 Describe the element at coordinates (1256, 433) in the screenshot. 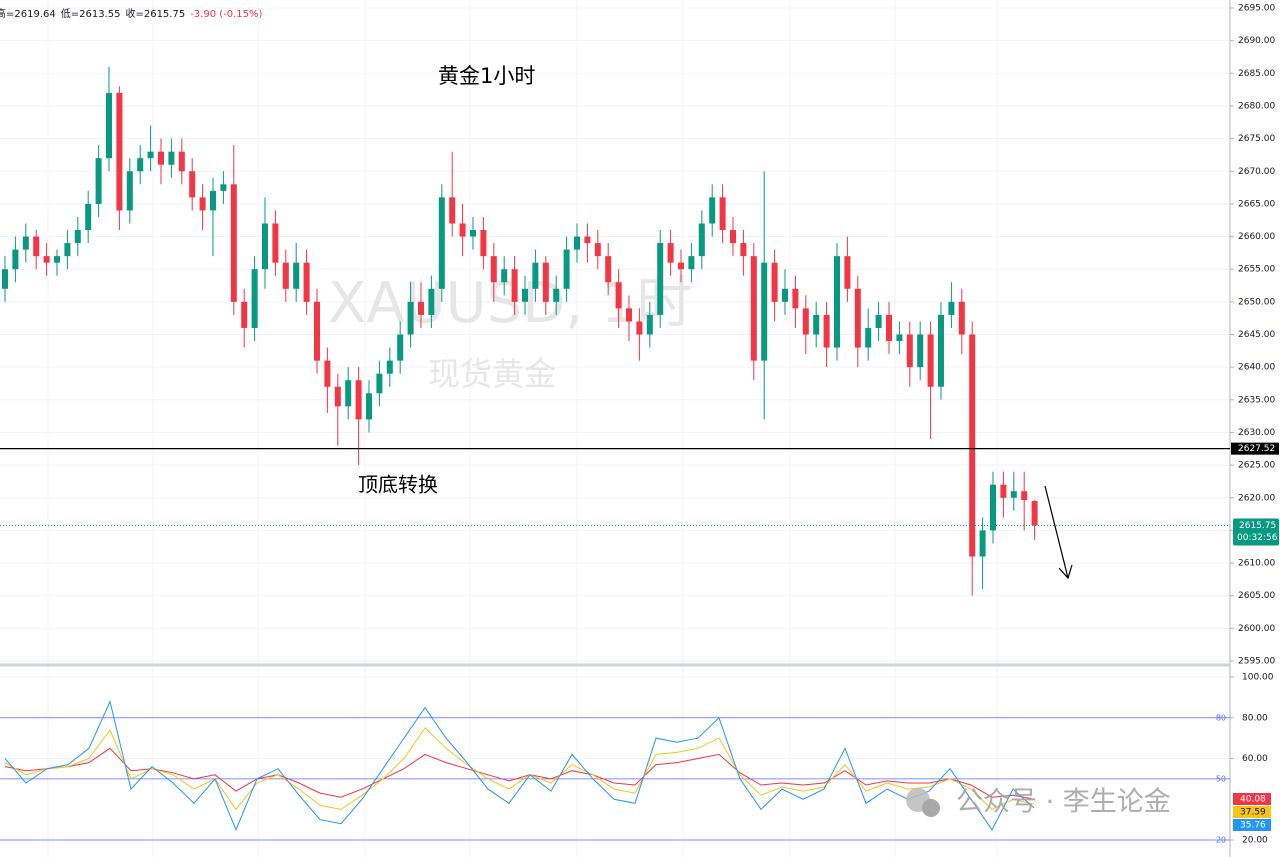

I see `y-tick-label: 2630.00` at that location.